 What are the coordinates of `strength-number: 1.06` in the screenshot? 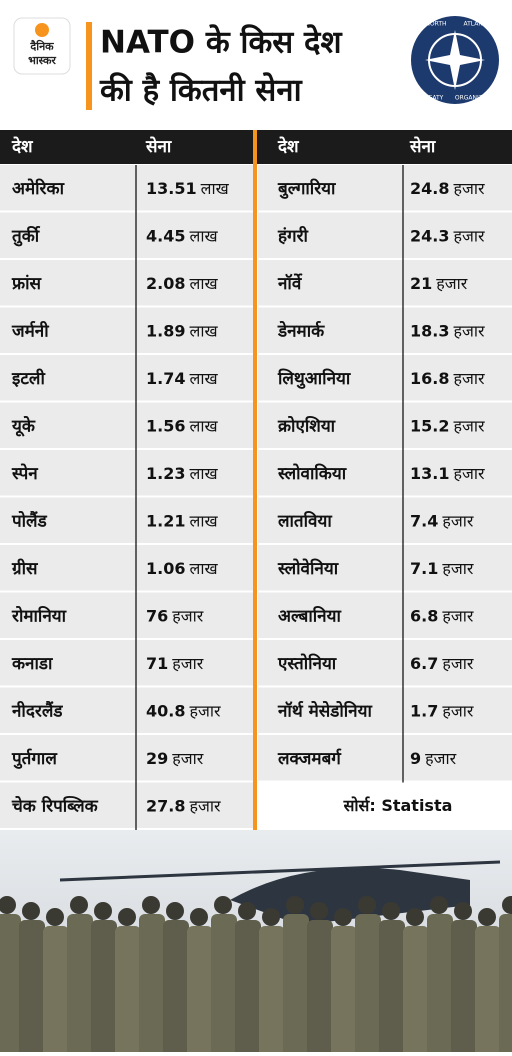 It's located at (165, 567).